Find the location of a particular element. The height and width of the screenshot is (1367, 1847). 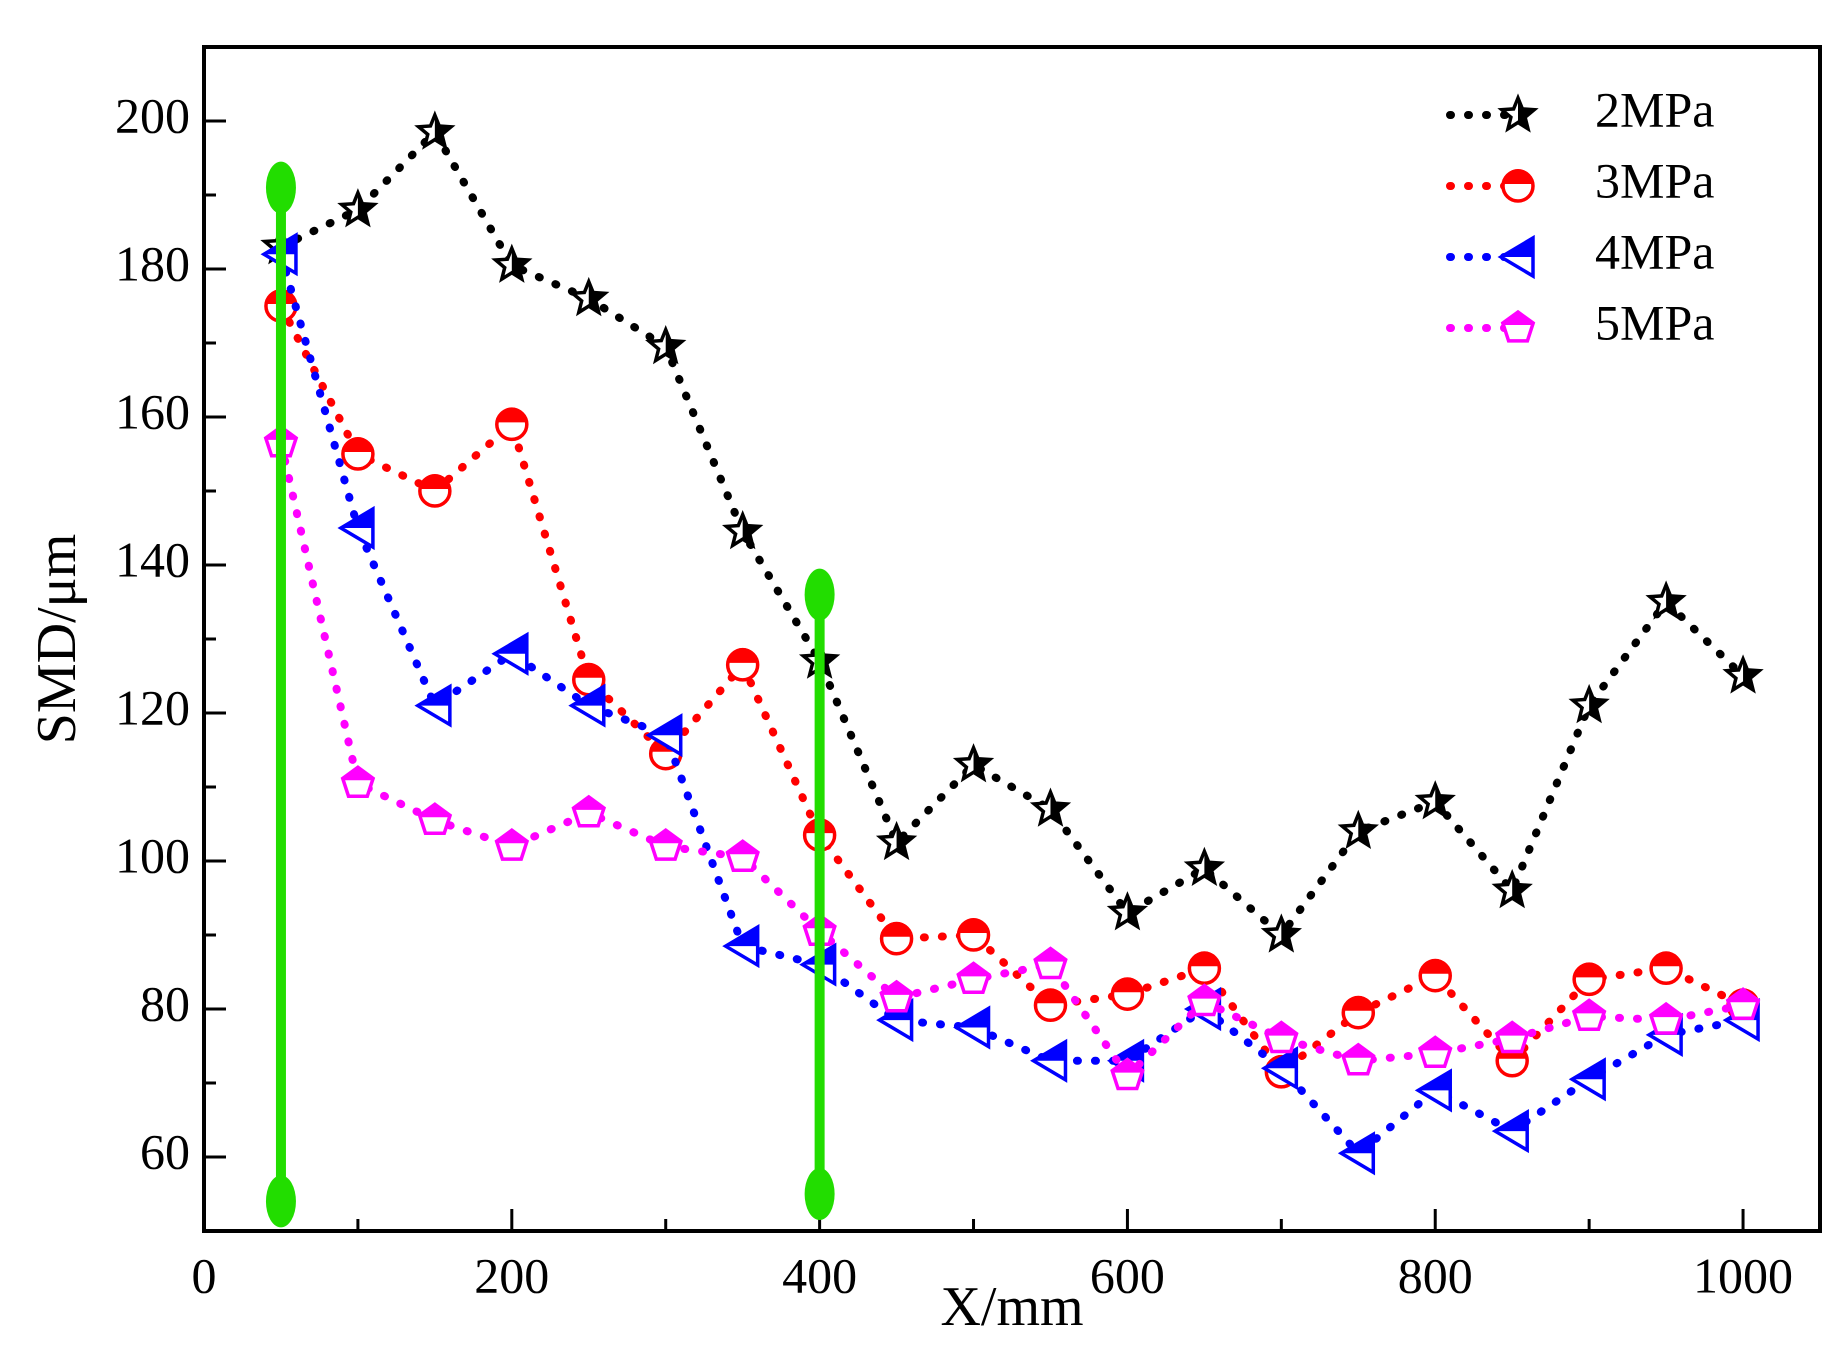

x-axis-label: X/mm is located at coordinates (1011, 1307).